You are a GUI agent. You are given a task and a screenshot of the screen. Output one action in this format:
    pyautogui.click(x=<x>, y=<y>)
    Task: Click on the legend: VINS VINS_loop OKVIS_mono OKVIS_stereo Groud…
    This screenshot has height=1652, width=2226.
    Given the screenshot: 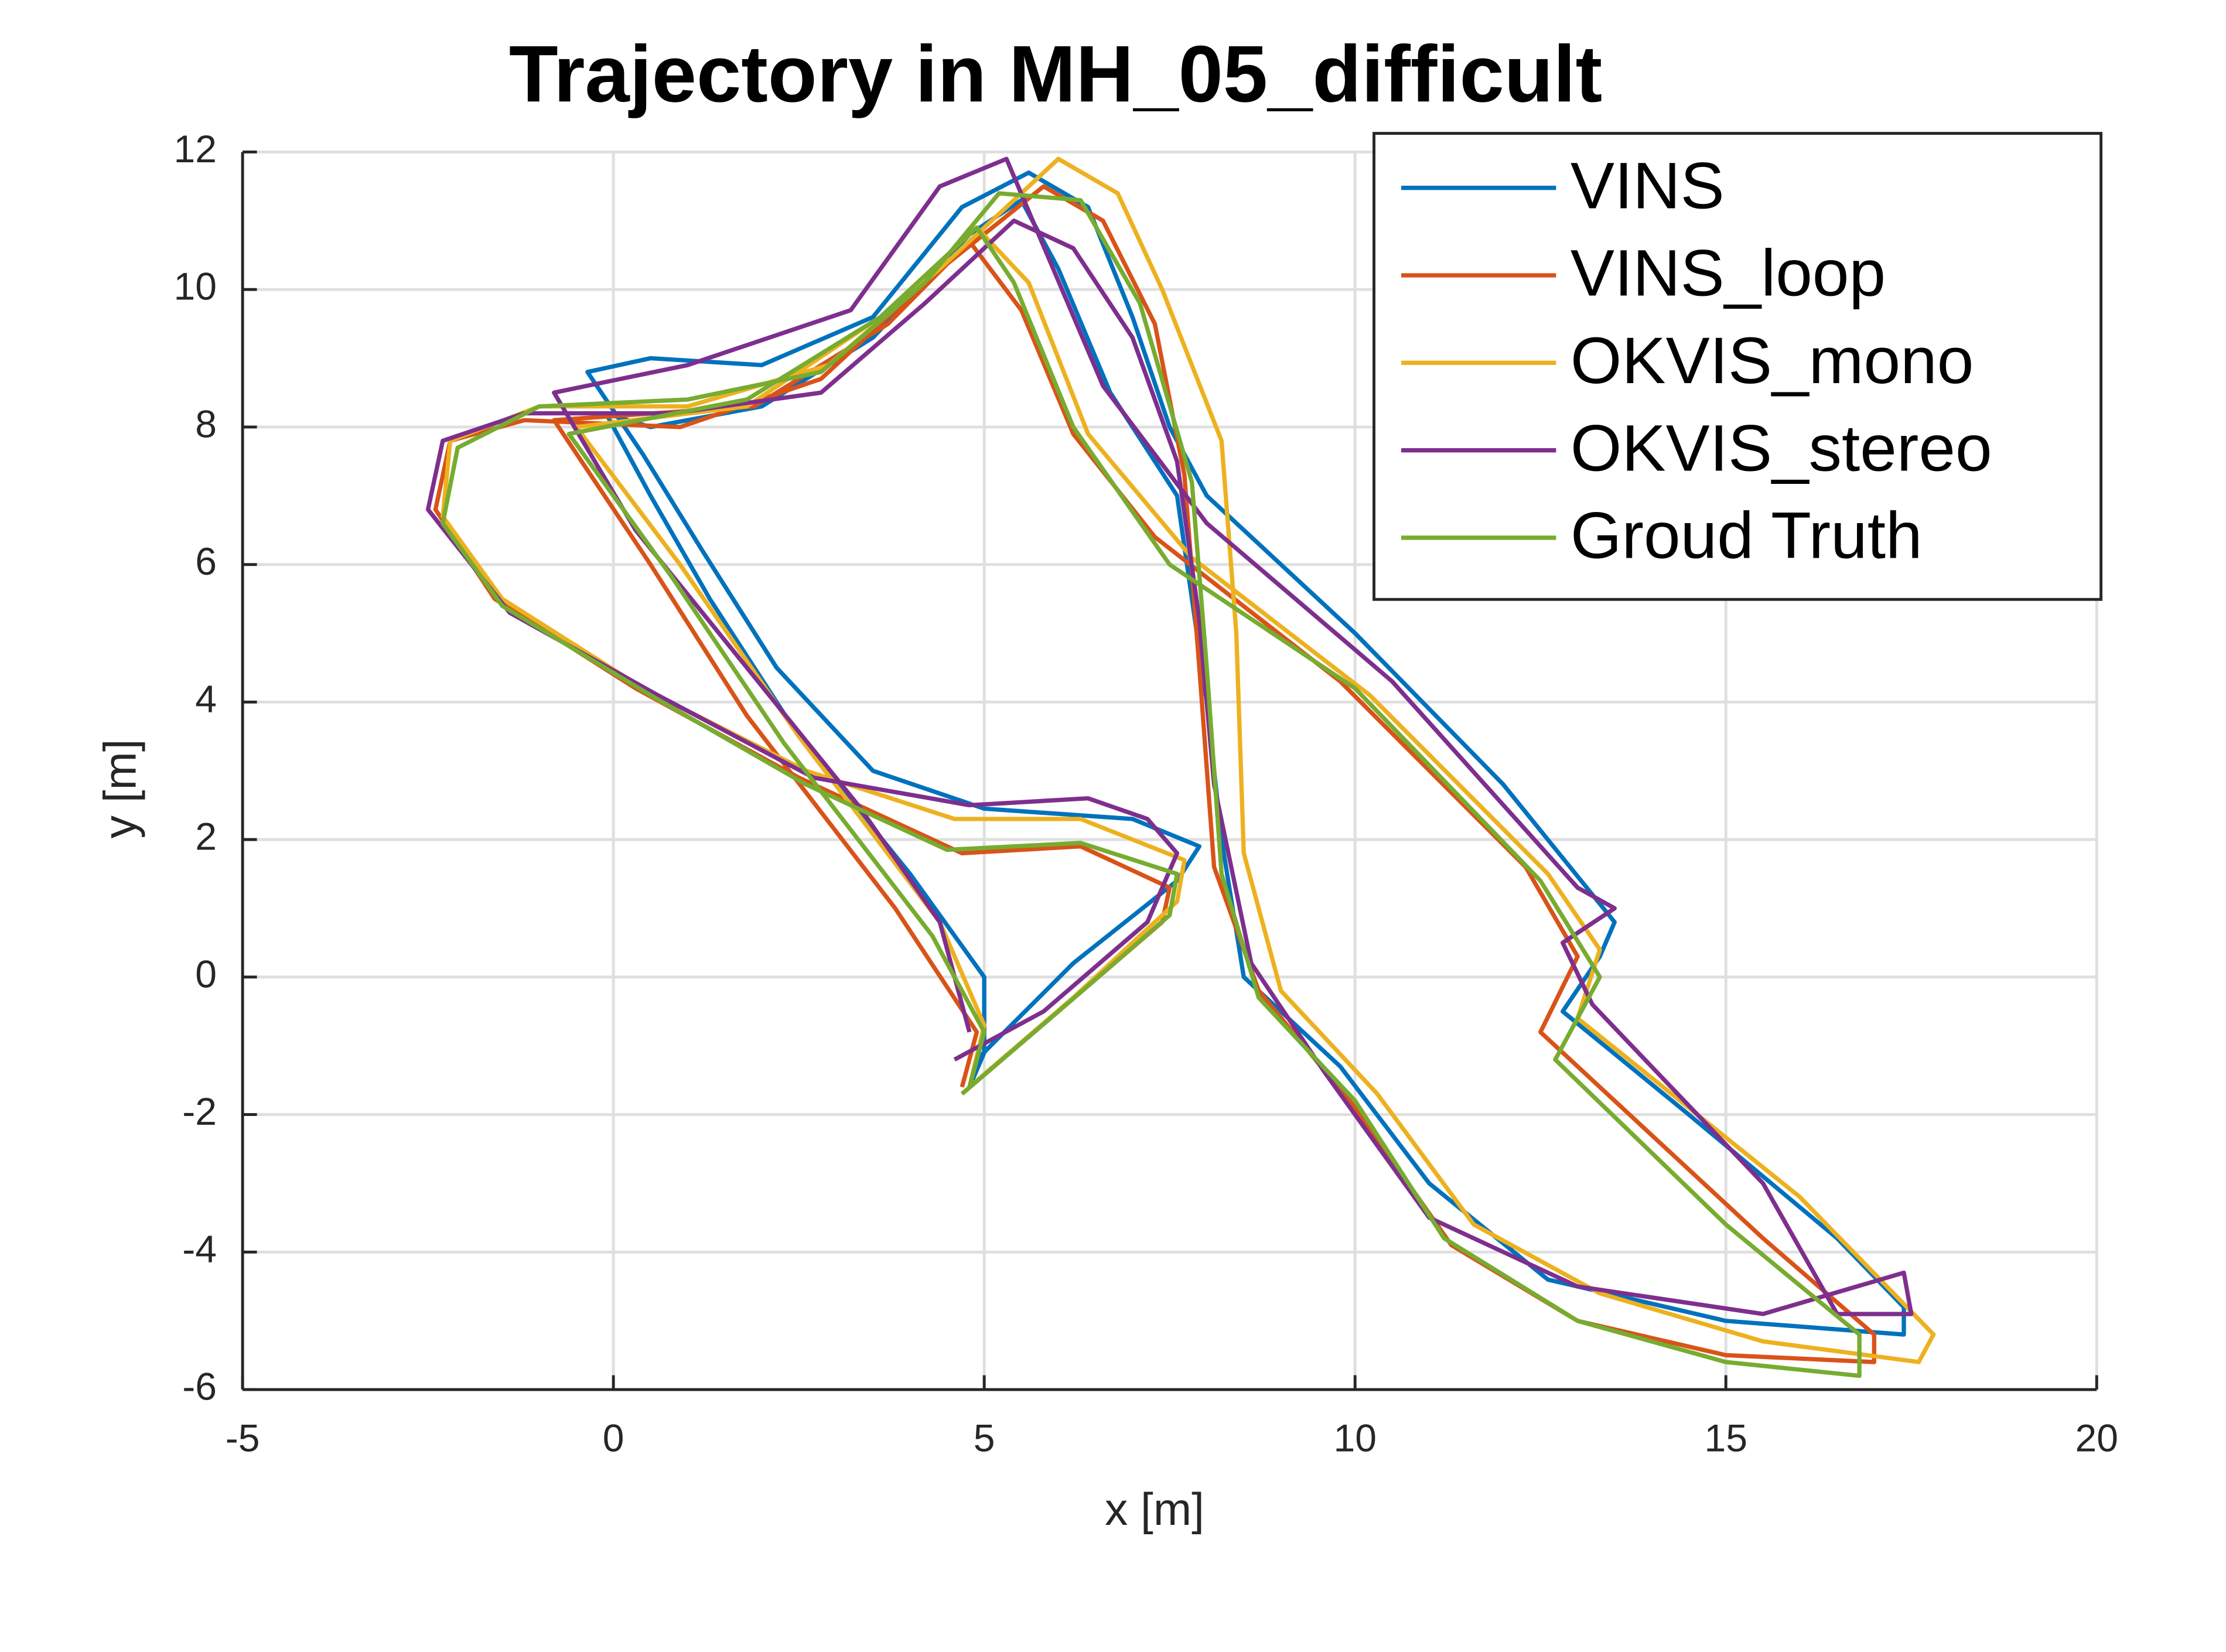 What is the action you would take?
    pyautogui.click(x=1738, y=366)
    